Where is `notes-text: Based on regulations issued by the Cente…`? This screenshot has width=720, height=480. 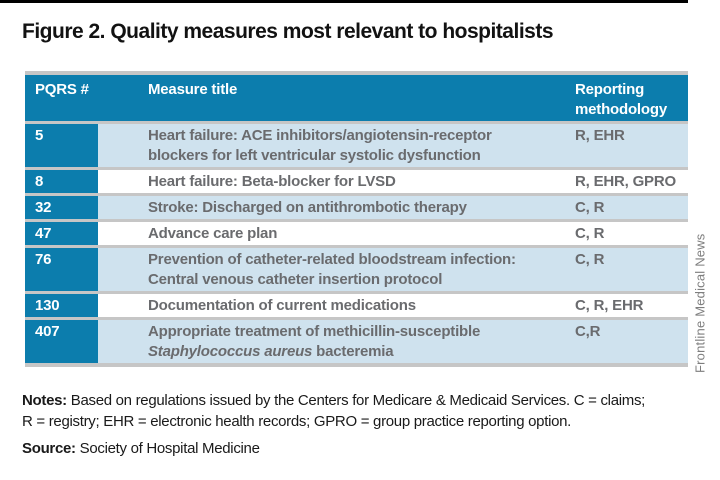 notes-text: Based on regulations issued by the Cente… is located at coordinates (334, 411).